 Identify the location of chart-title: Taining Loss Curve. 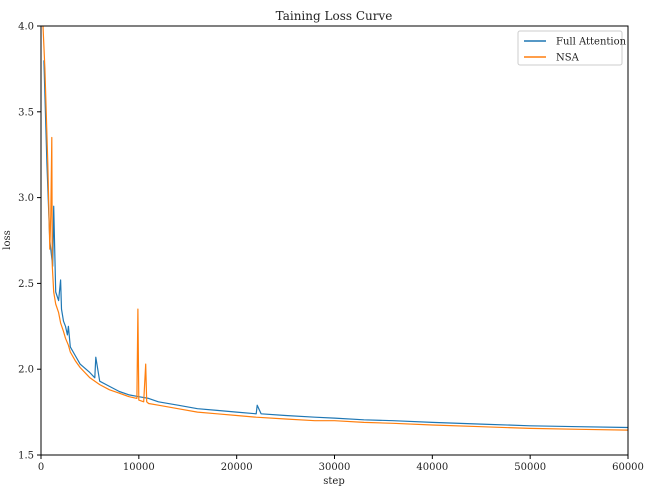
(334, 16).